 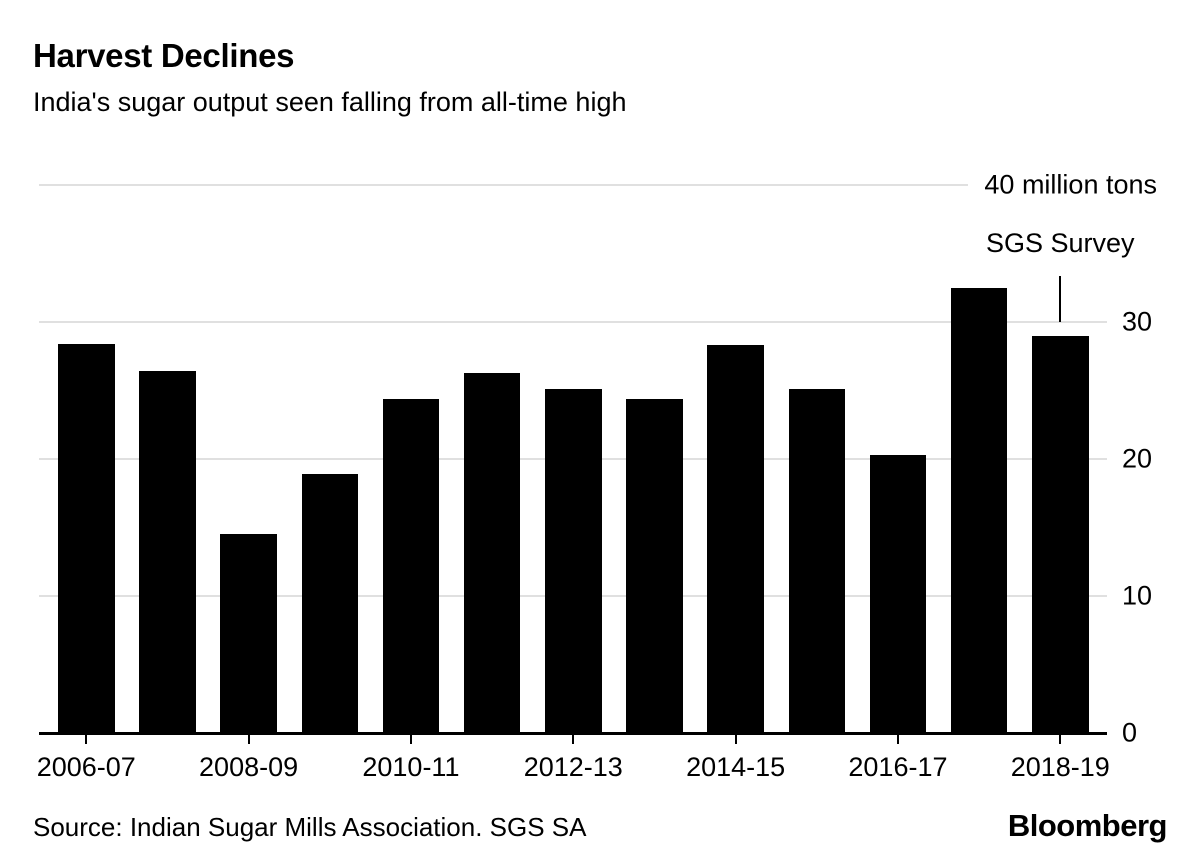 What do you see at coordinates (86, 767) in the screenshot?
I see `x-label-2006-07: 2006-07` at bounding box center [86, 767].